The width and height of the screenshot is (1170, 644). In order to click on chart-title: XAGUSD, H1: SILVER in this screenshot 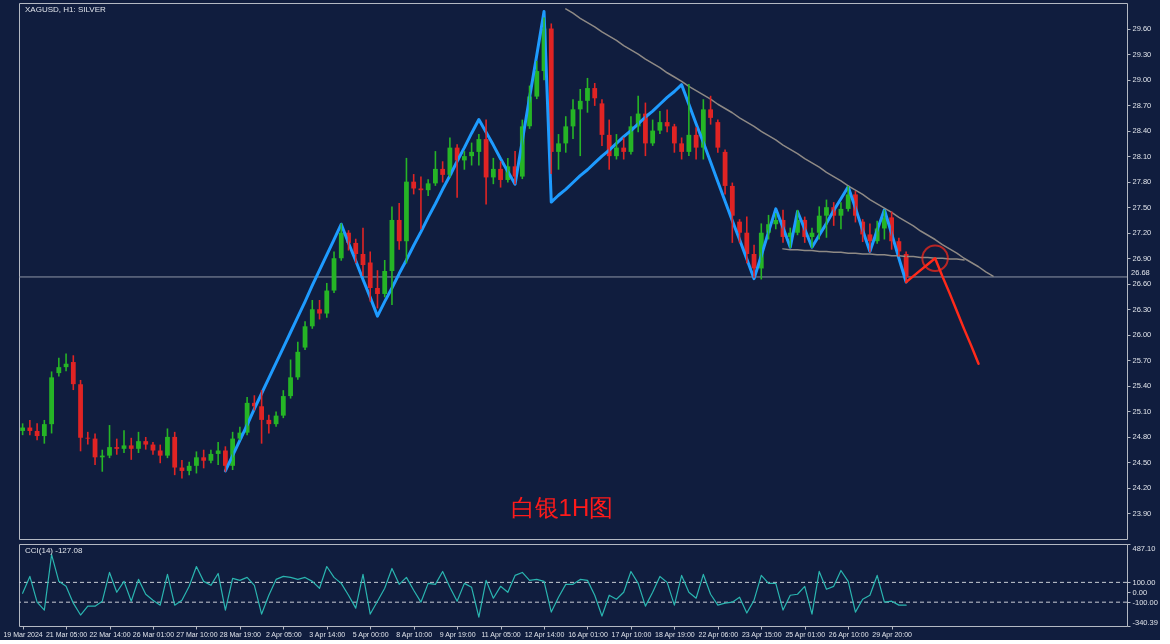, I will do `click(65, 9)`.